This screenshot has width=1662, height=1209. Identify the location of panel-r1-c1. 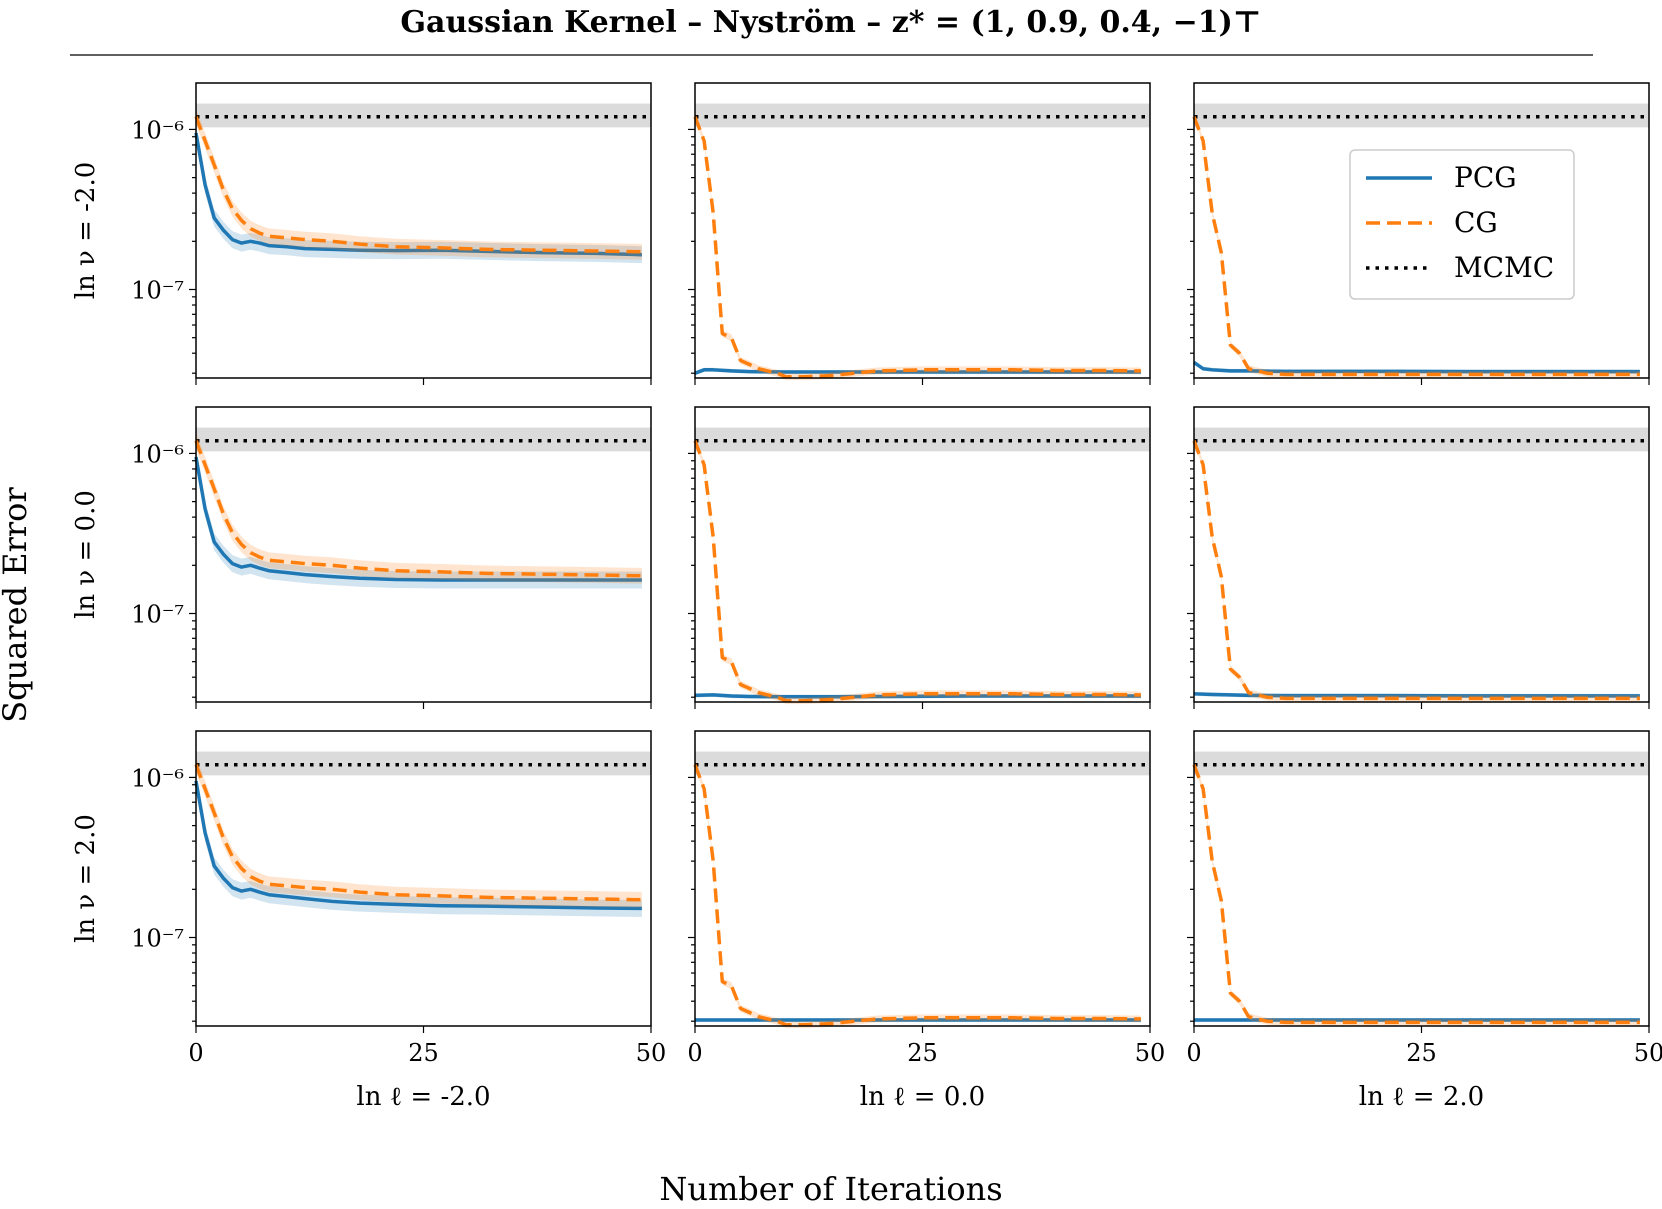
(919, 557).